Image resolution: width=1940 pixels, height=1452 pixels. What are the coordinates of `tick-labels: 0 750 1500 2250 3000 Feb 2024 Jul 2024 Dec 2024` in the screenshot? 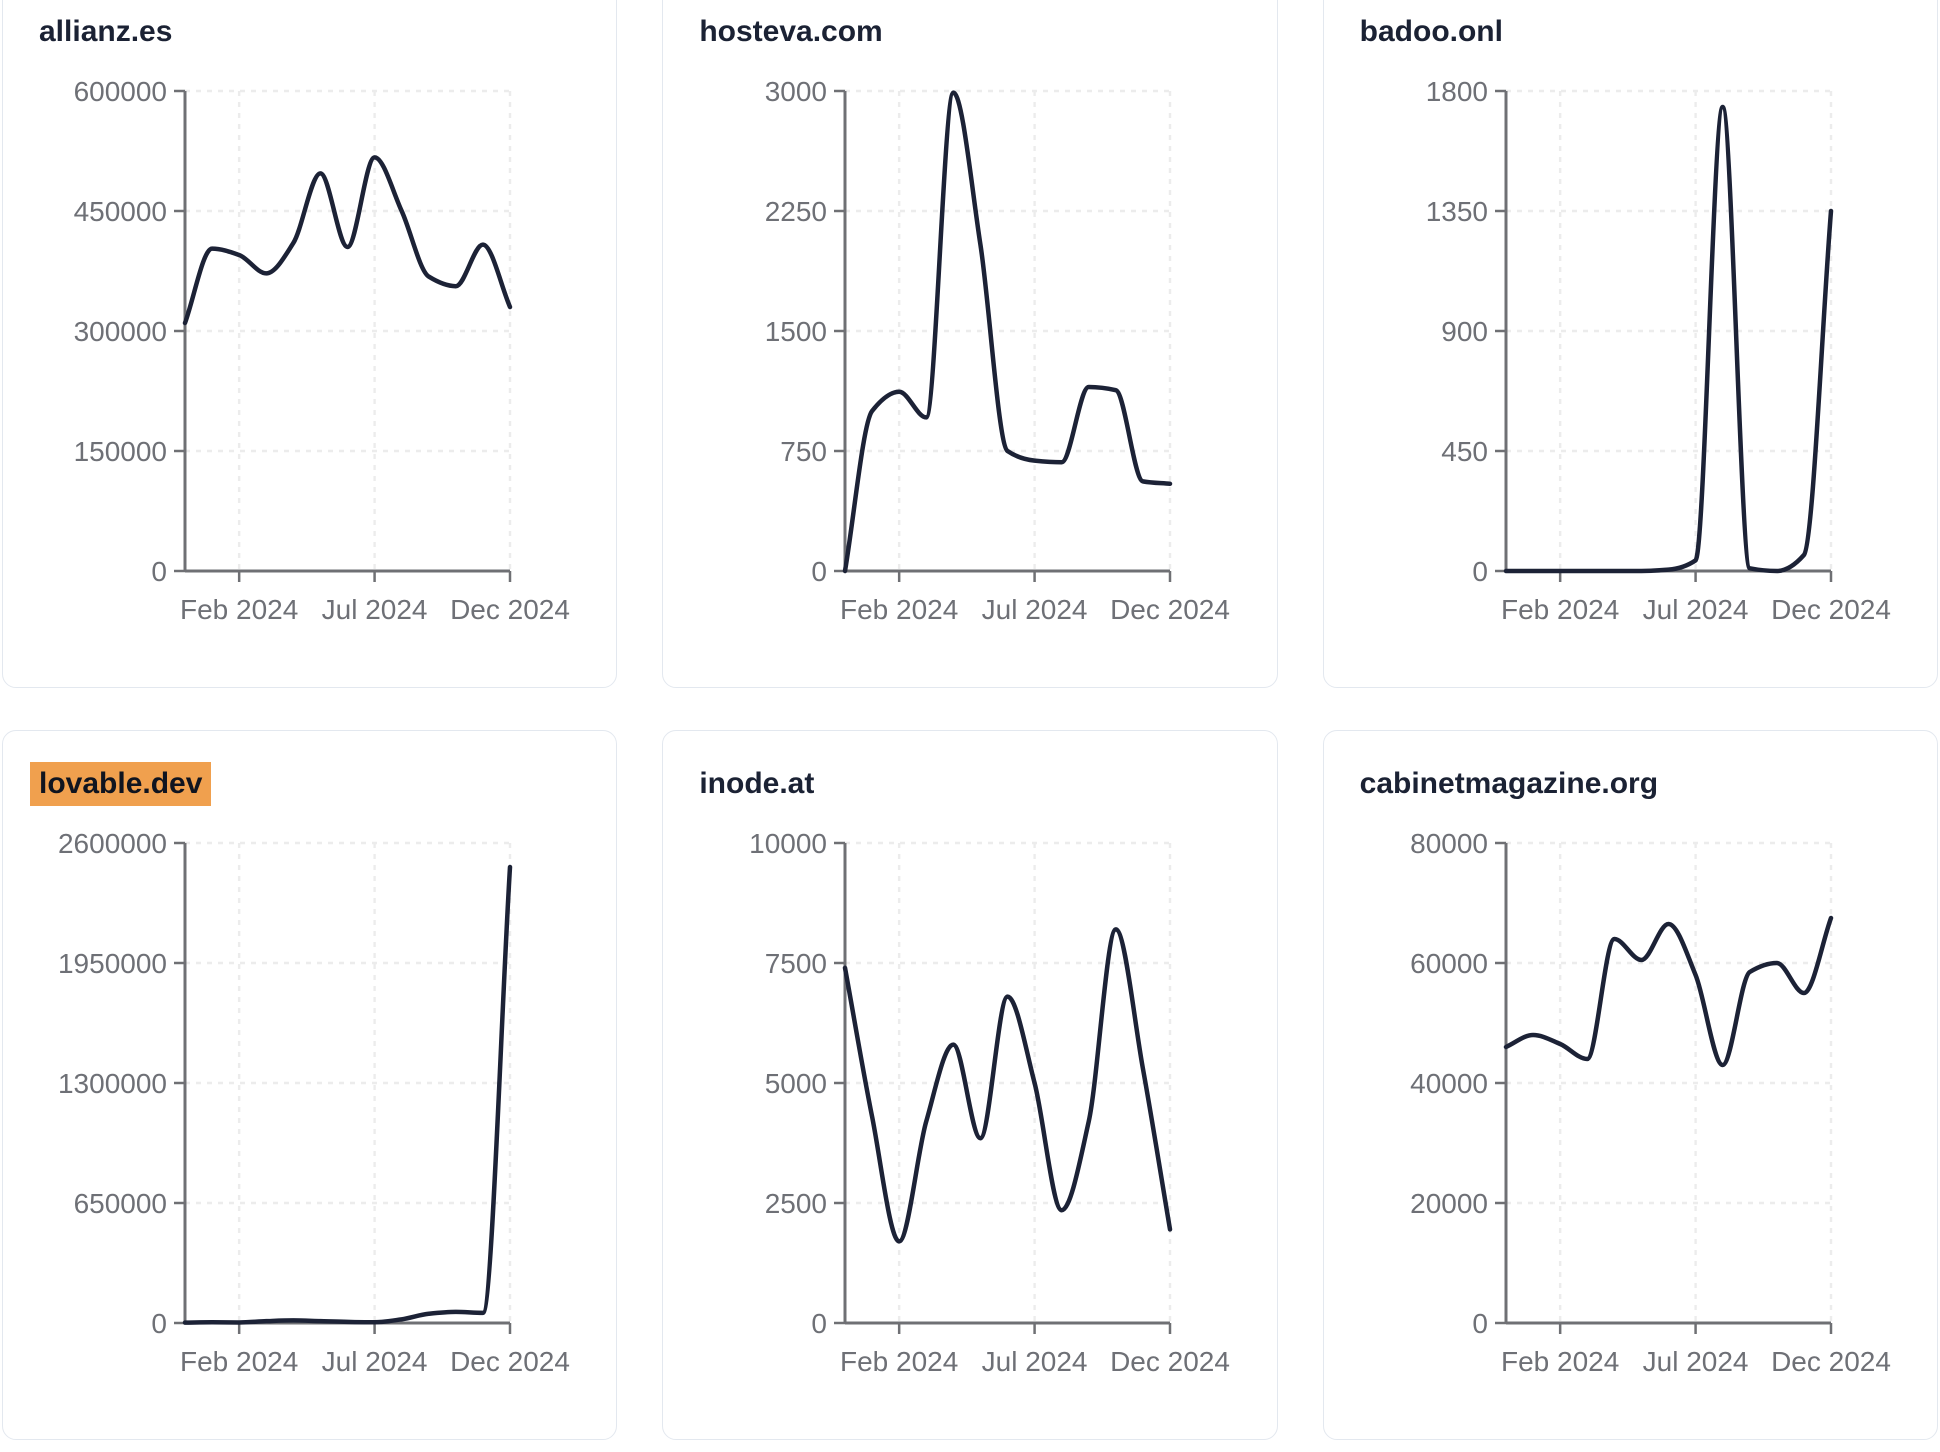 It's located at (997, 350).